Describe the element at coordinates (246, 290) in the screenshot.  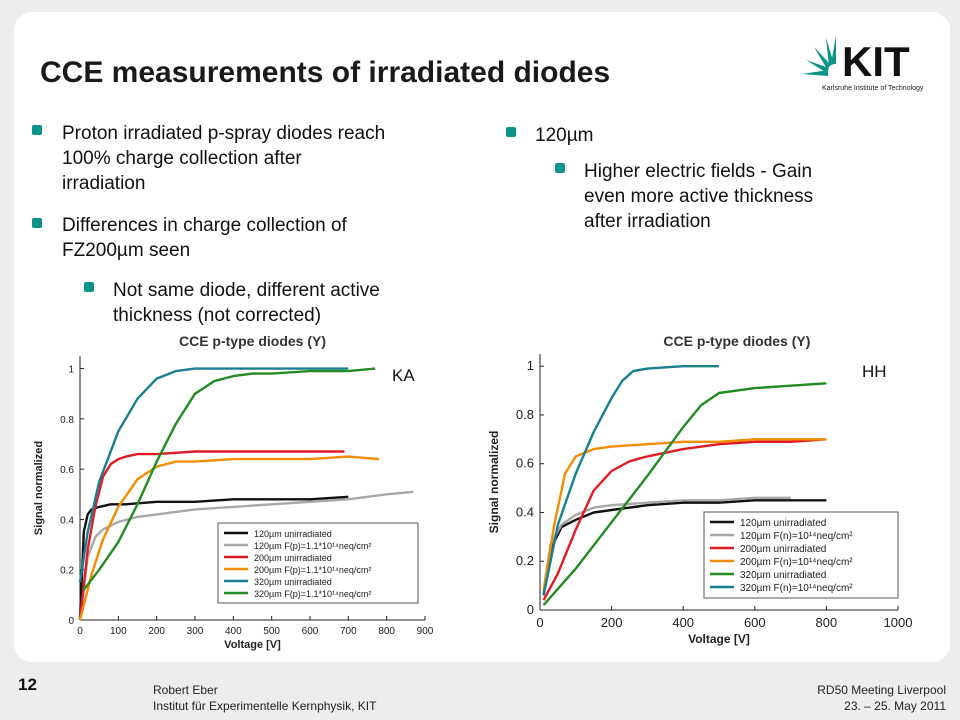
I see `bullet-line: Not same diode, different active` at that location.